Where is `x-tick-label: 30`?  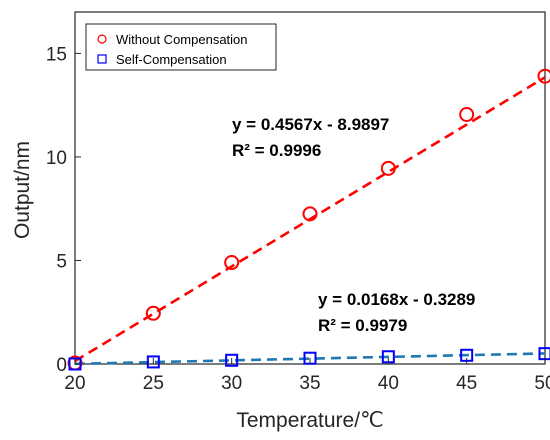
x-tick-label: 30 is located at coordinates (231, 383).